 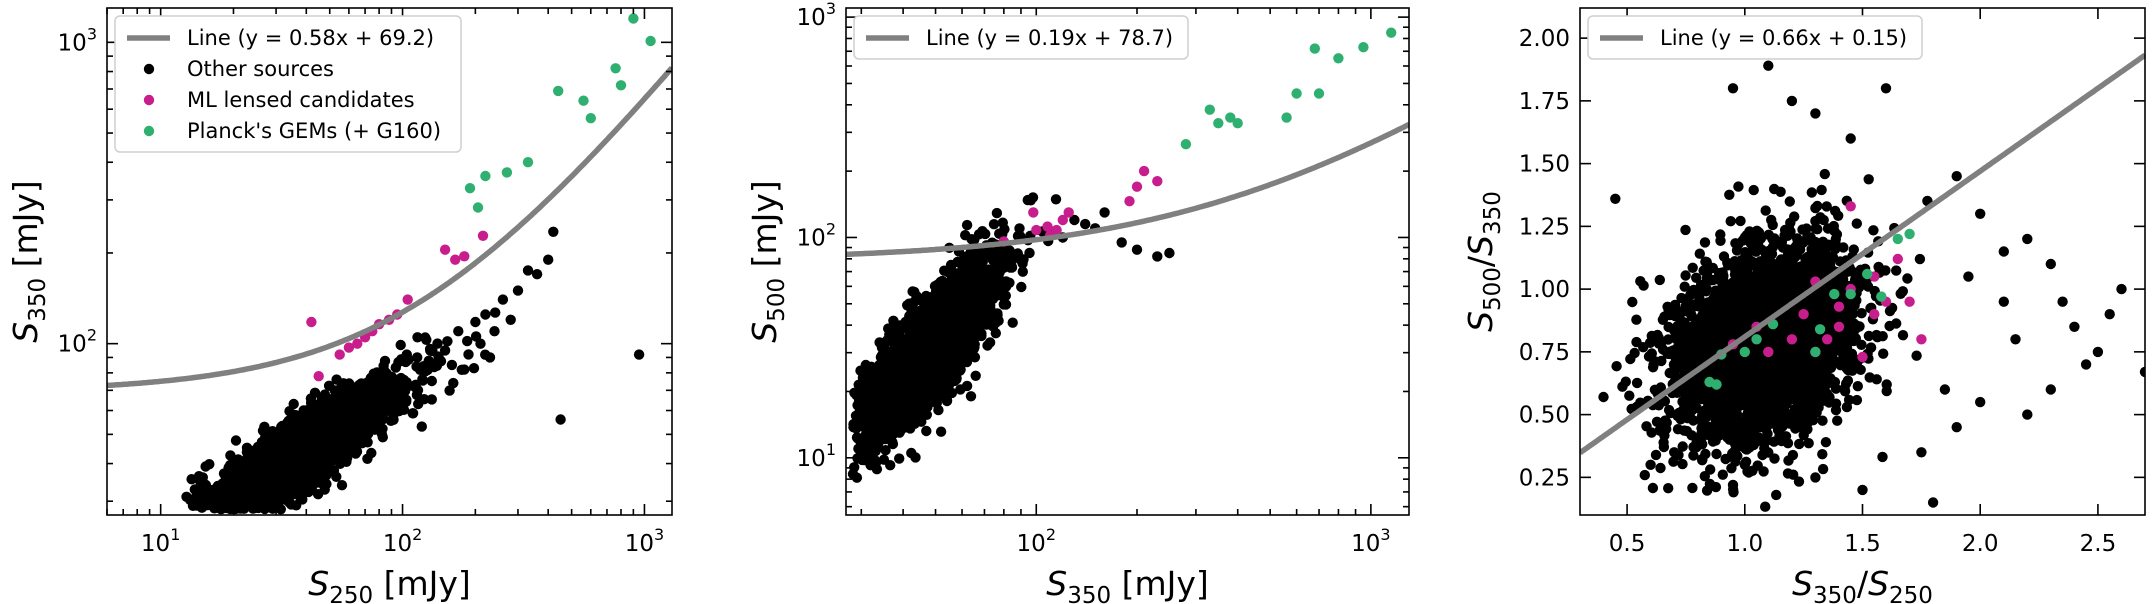 What do you see at coordinates (160, 541) in the screenshot?
I see `x-tick-label: 10¹` at bounding box center [160, 541].